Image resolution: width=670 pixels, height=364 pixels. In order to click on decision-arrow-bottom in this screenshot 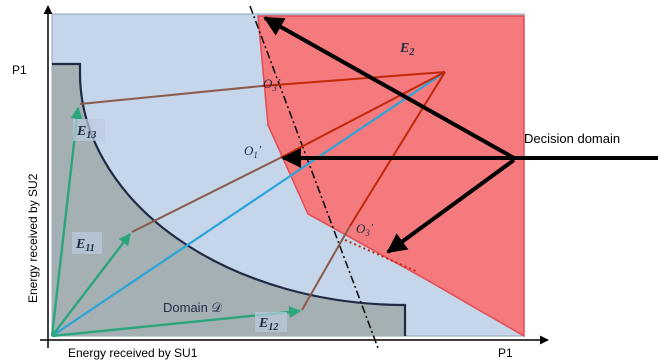, I will do `click(451, 206)`.